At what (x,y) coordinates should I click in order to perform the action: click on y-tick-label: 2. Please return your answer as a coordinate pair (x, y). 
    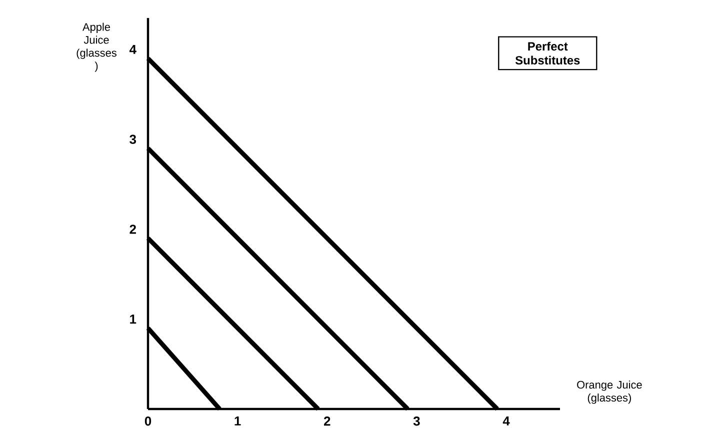
    Looking at the image, I should click on (133, 229).